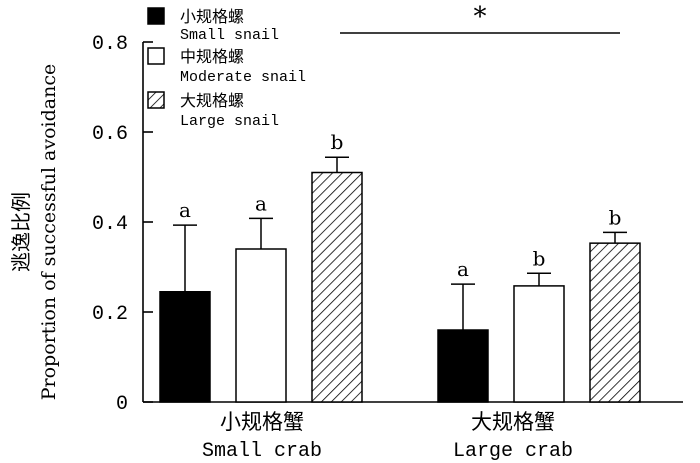  I want to click on legend-swatch-small-snail, so click(156, 16).